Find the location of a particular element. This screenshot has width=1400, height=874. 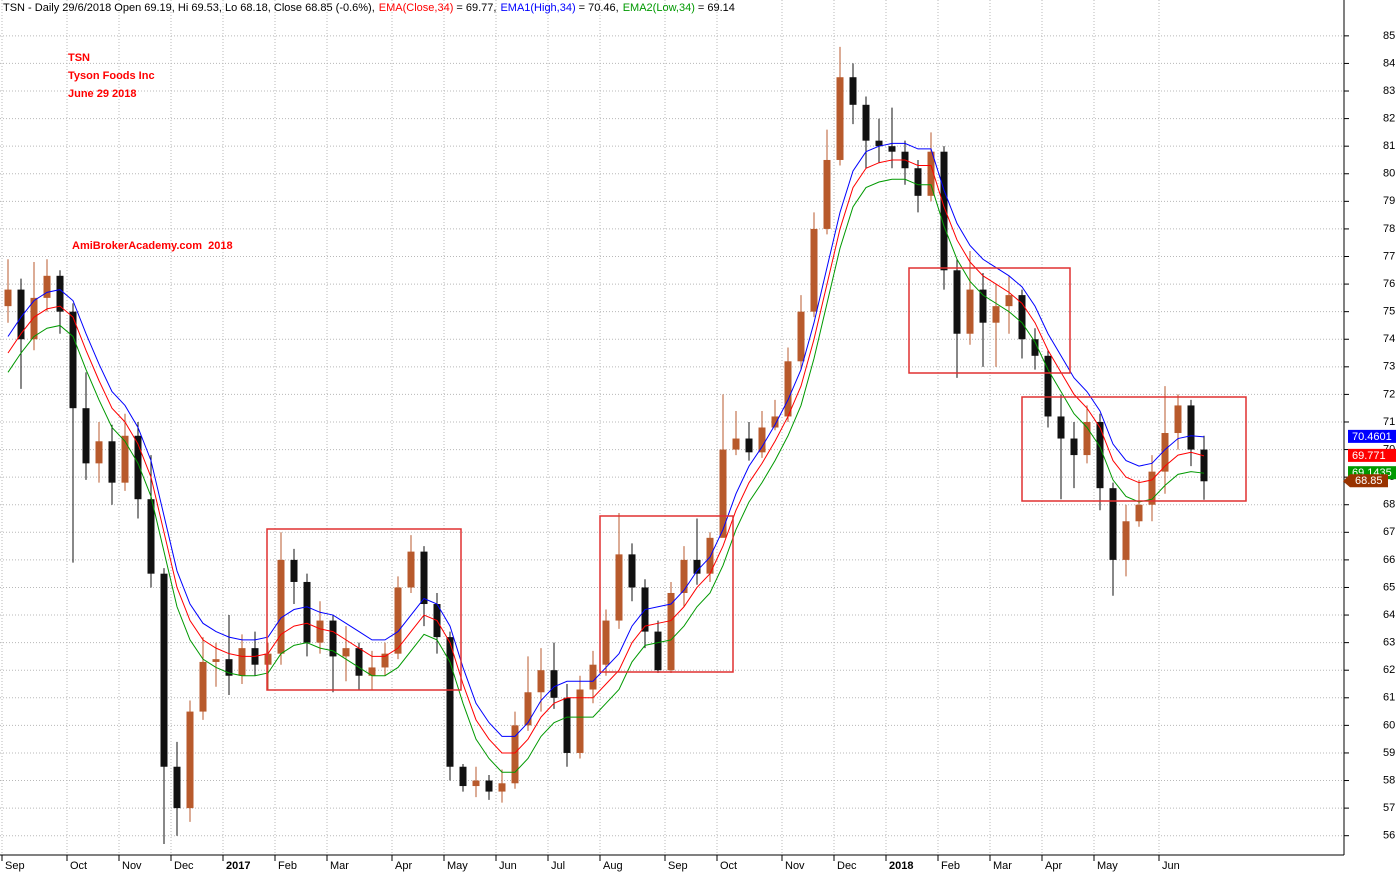

y-tick-label: 85 is located at coordinates (1389, 36).